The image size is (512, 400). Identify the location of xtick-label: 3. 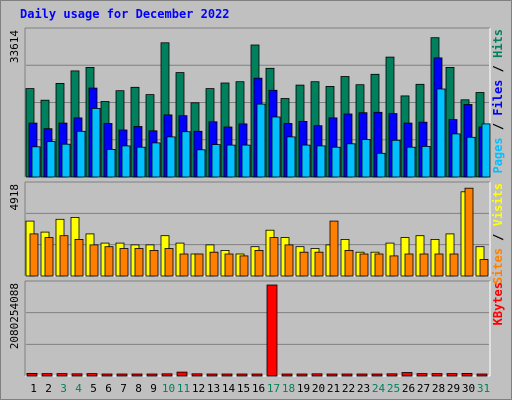
(63, 388).